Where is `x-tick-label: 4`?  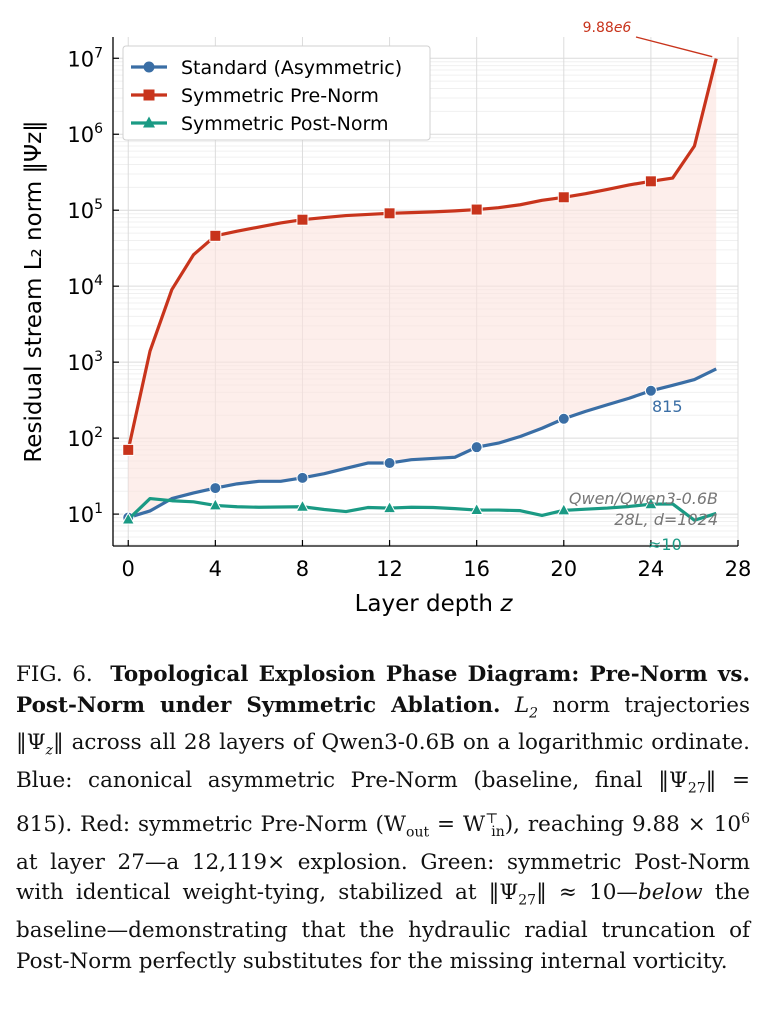
x-tick-label: 4 is located at coordinates (215, 569).